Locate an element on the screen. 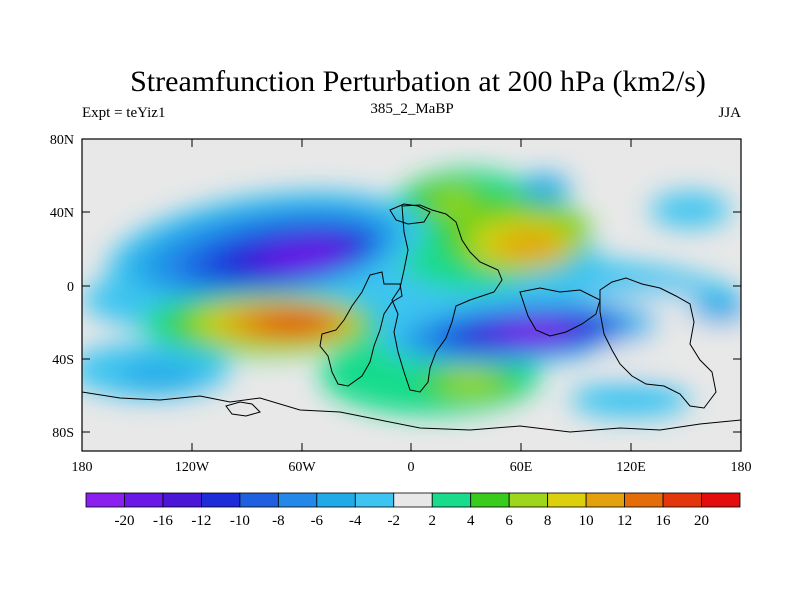  x-tick-label: 60W is located at coordinates (302, 467).